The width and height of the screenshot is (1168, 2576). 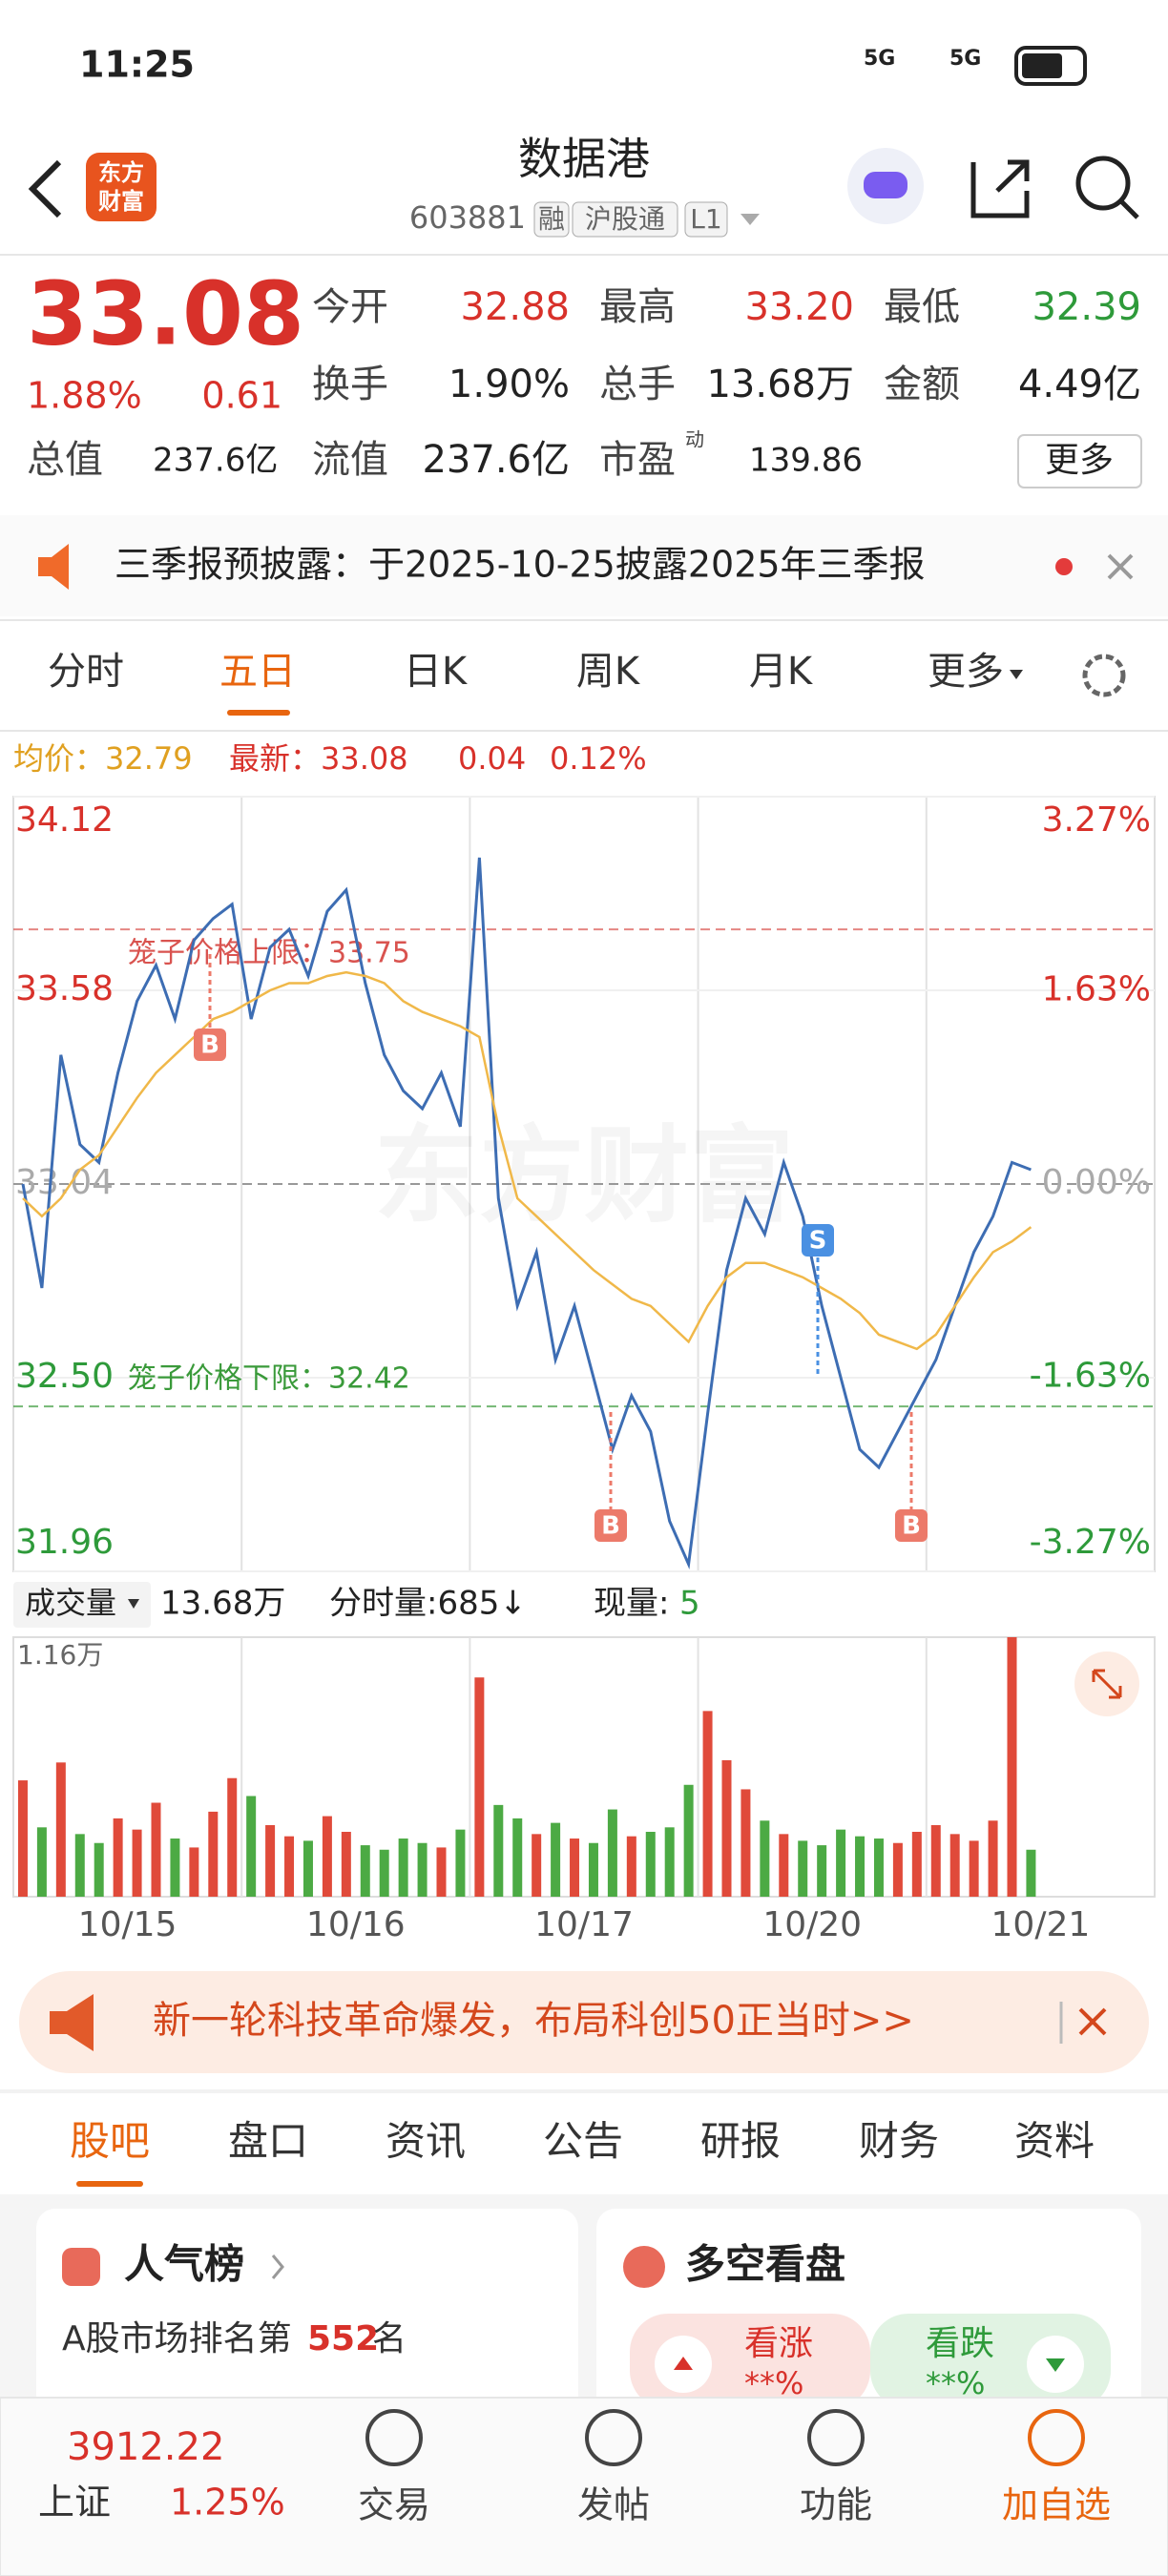 What do you see at coordinates (631, 1604) in the screenshot?
I see `volume-now-label: 现量:` at bounding box center [631, 1604].